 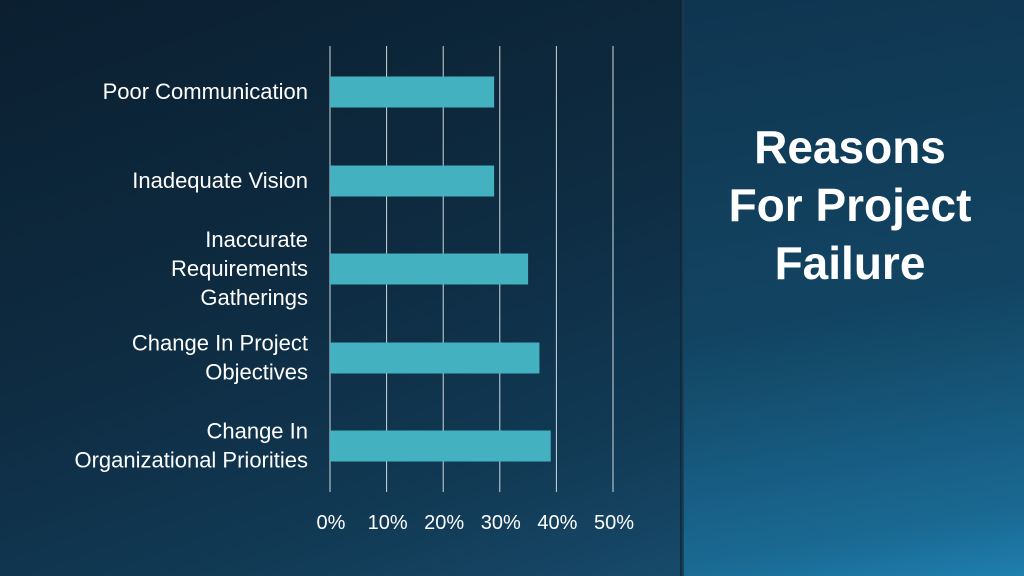 I want to click on category-label-line: Poor Communication, so click(x=205, y=91).